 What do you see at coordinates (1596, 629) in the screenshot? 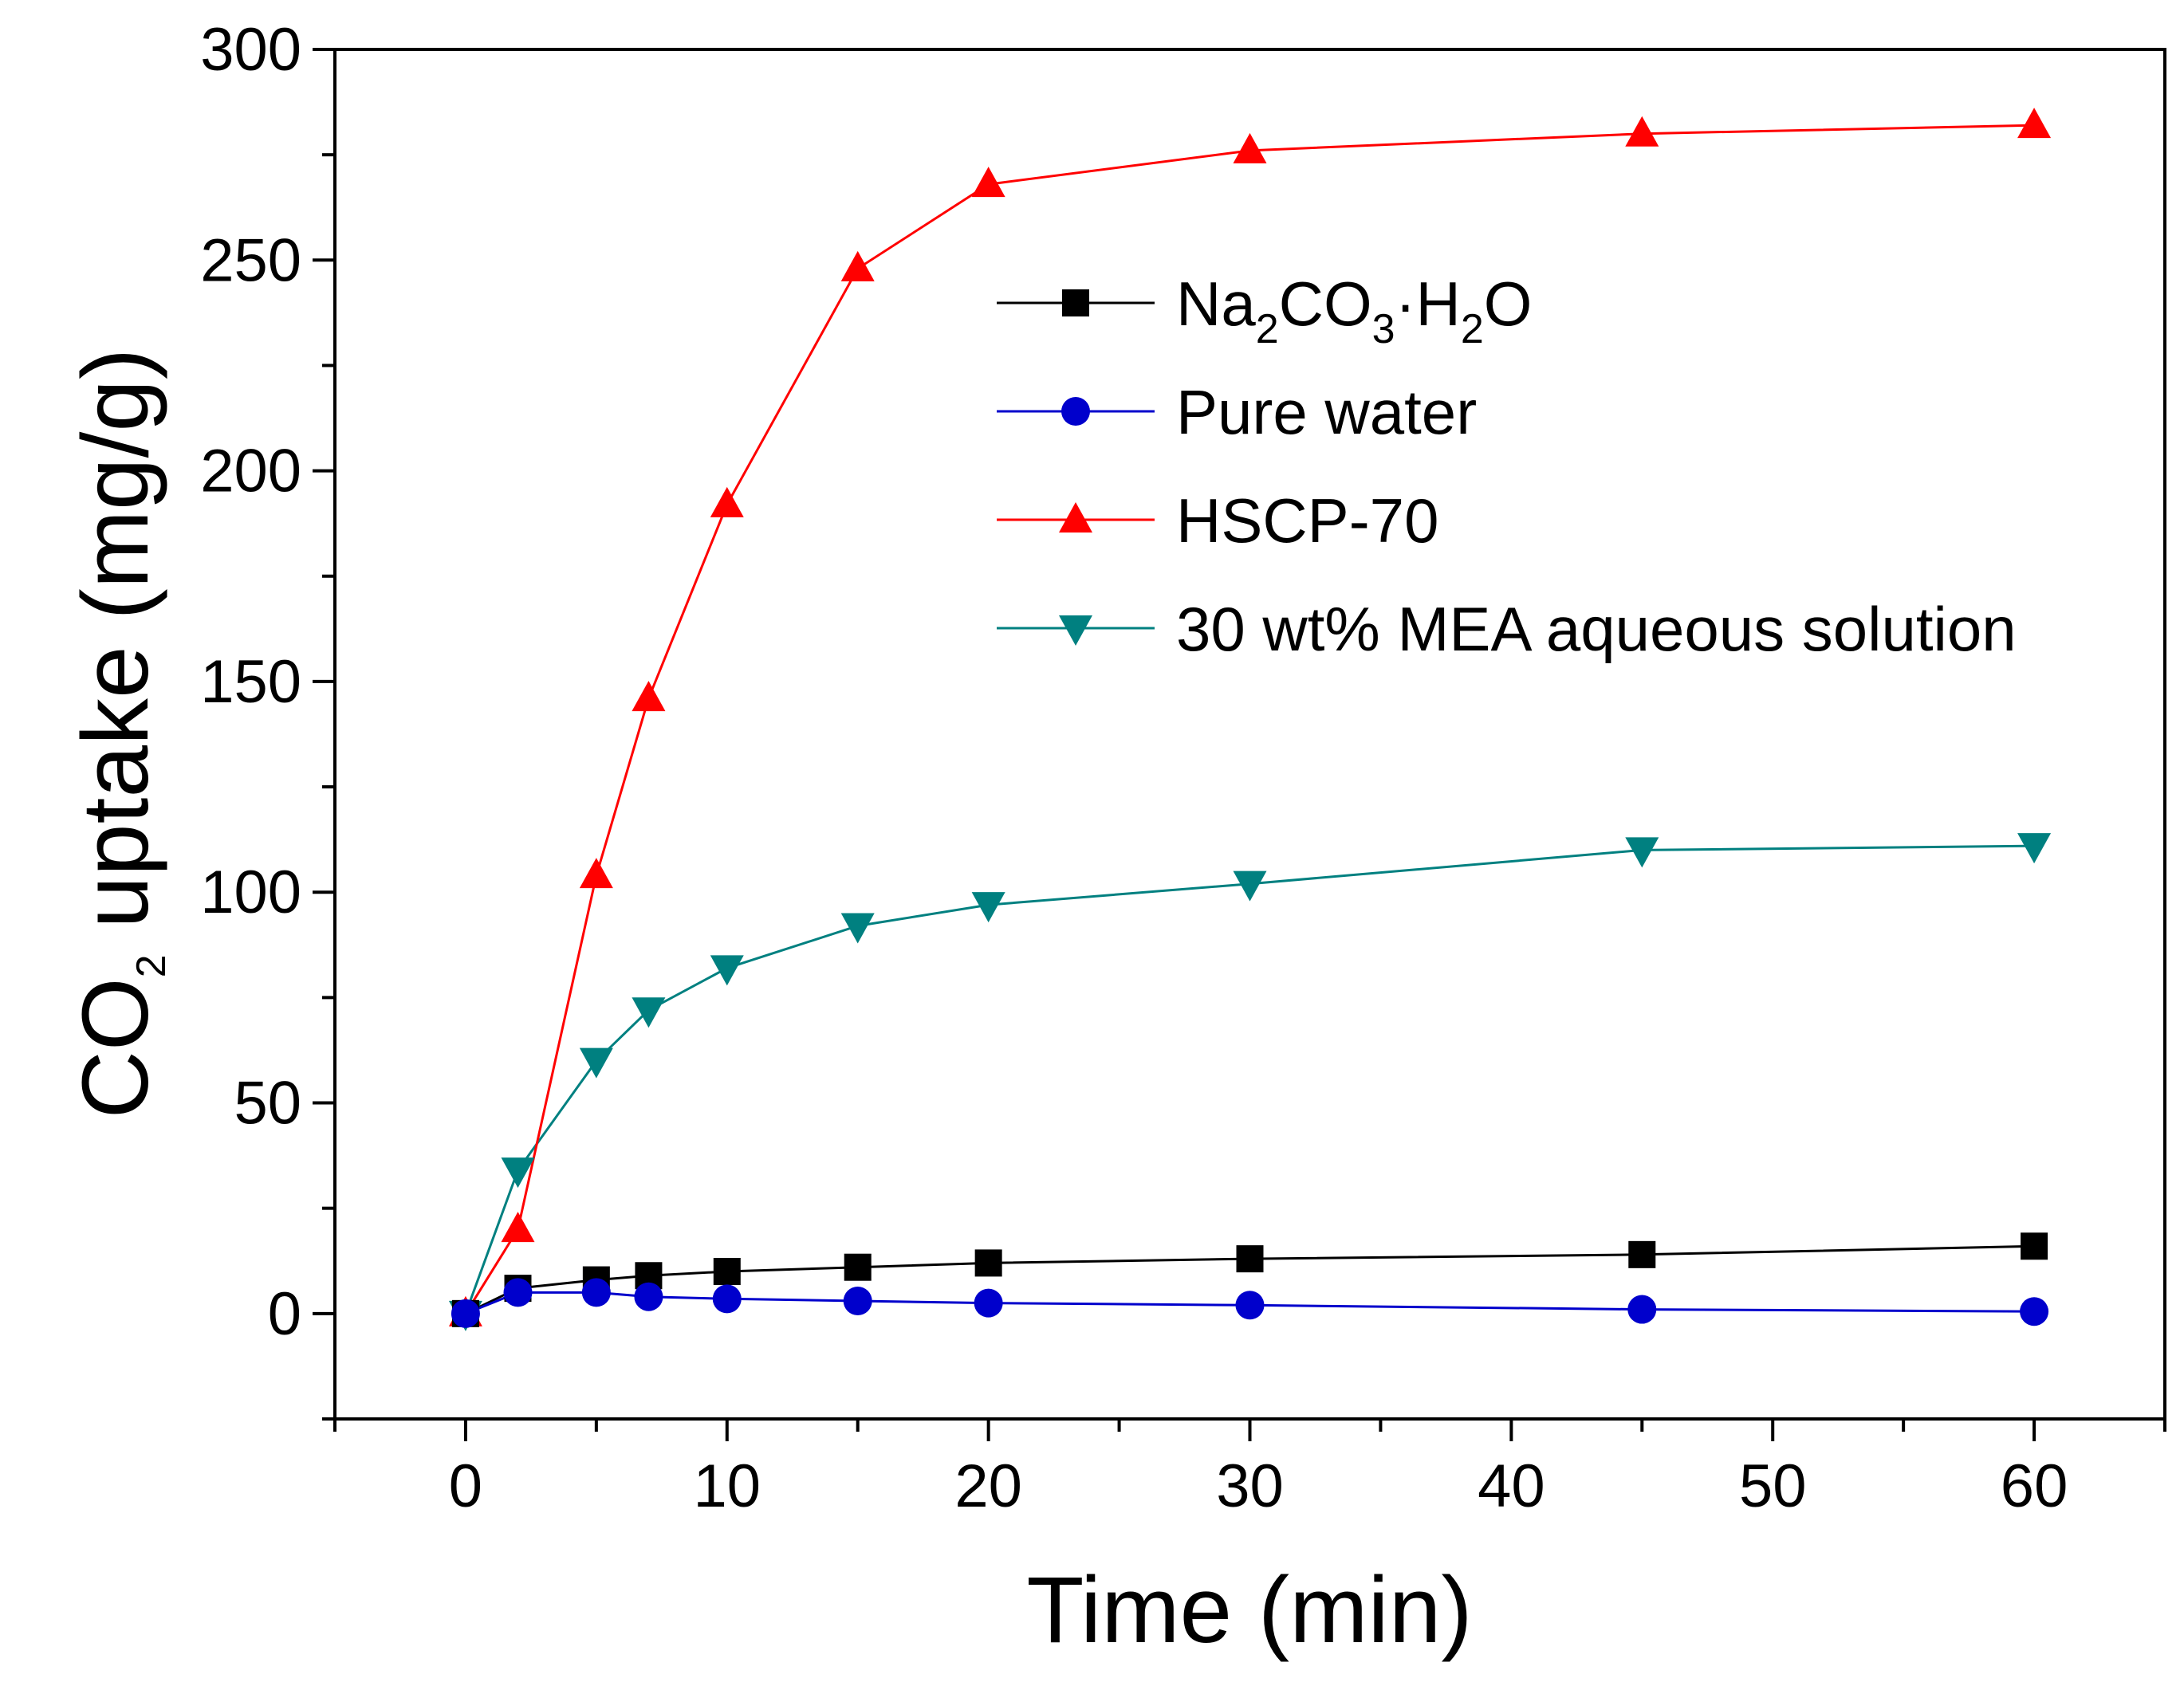
I see `legend-label: 30 wt% MEA aqueous solution` at bounding box center [1596, 629].